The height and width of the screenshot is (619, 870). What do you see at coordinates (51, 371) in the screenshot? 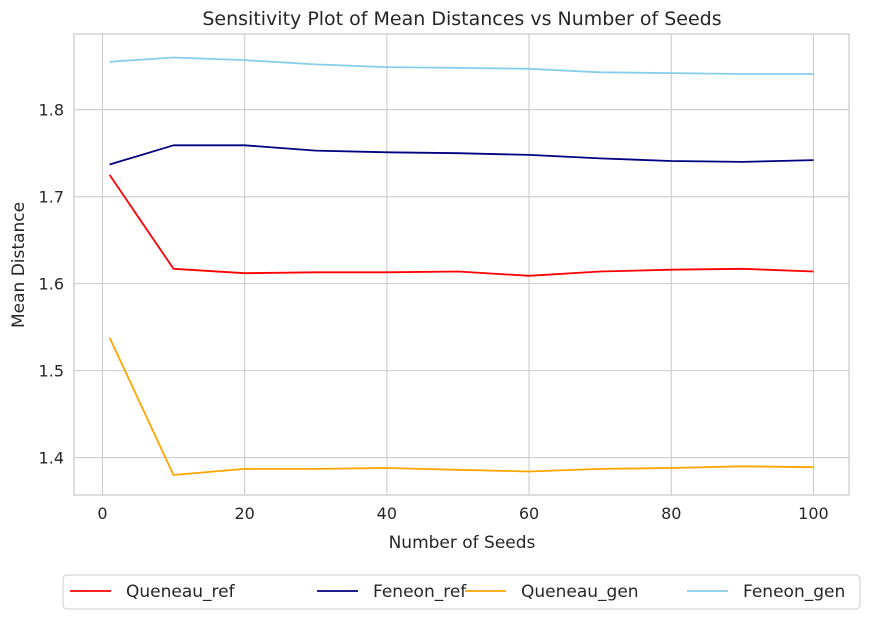
I see `y-tick-label: 1.5` at bounding box center [51, 371].